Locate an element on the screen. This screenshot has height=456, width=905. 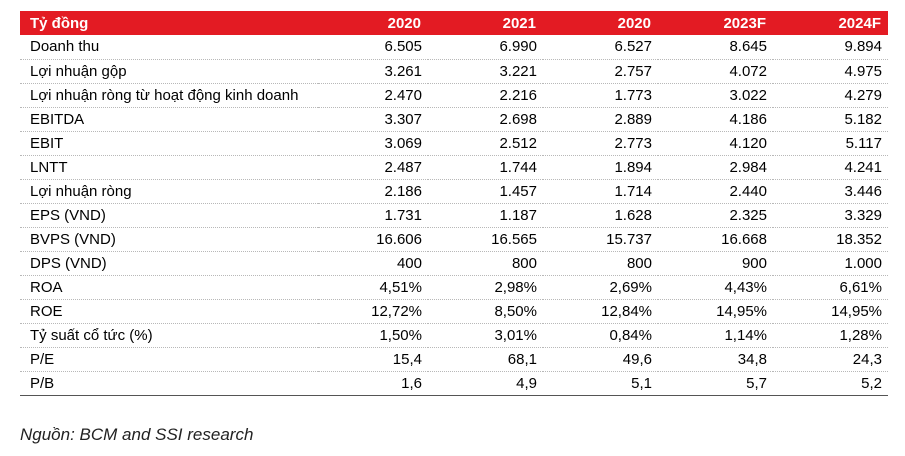
row-label: ROA is located at coordinates (46, 287).